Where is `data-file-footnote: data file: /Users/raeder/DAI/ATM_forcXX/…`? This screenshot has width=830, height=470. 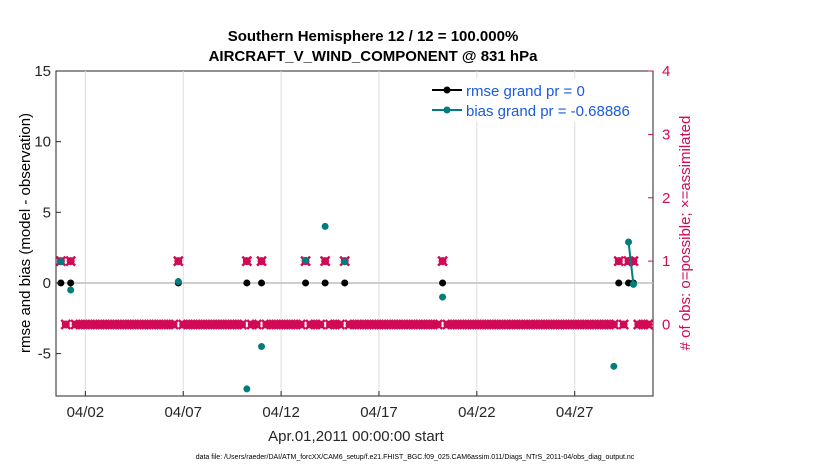
data-file-footnote: data file: /Users/raeder/DAI/ATM_forcXX/… is located at coordinates (415, 457).